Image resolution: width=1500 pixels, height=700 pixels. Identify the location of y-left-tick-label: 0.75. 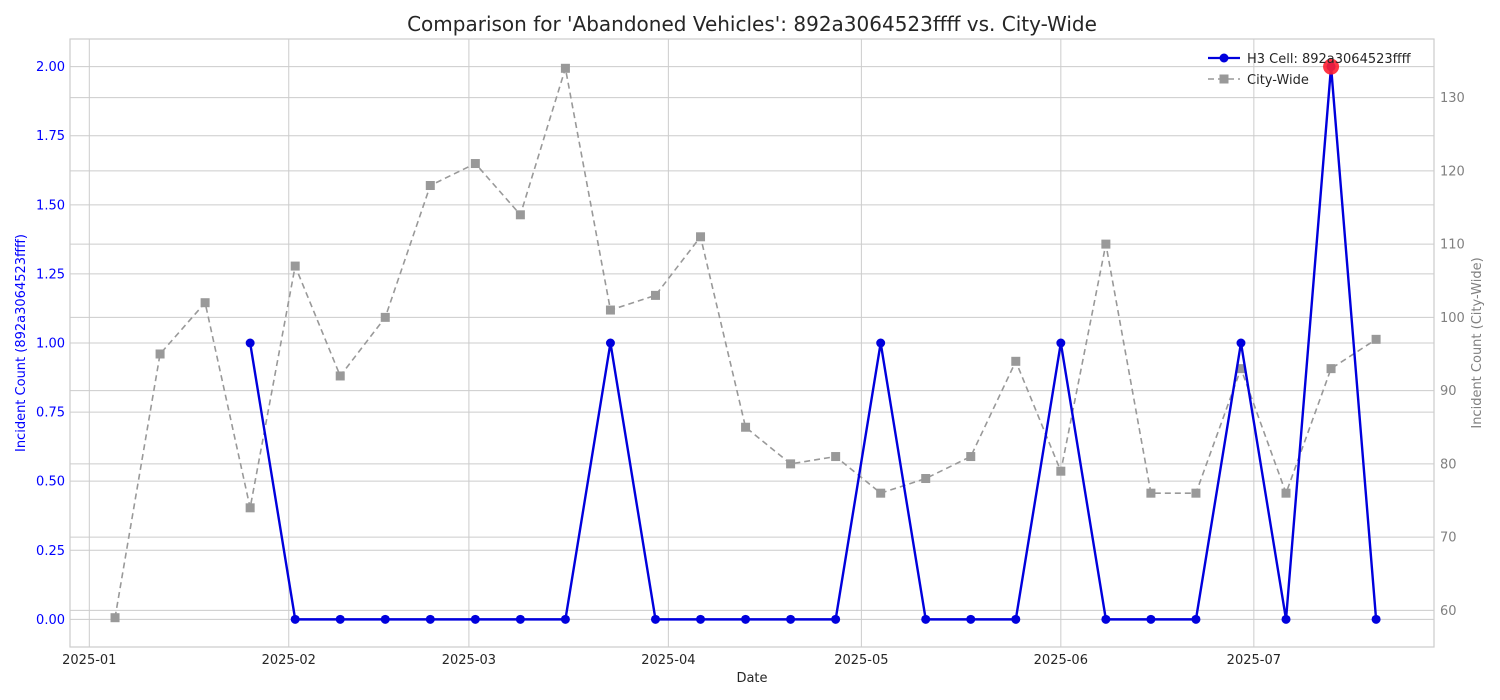
(50, 413).